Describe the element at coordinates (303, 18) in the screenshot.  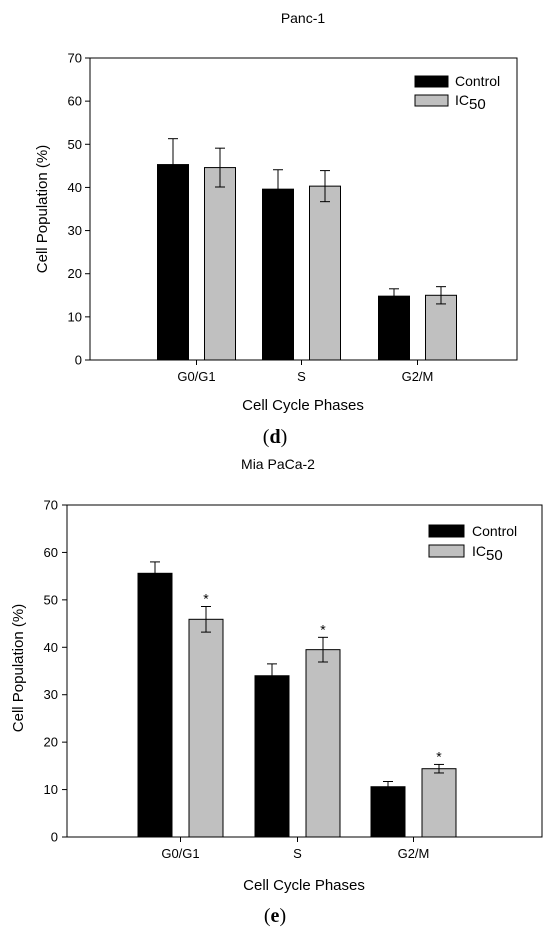
I see `chart-title: Panc-1` at that location.